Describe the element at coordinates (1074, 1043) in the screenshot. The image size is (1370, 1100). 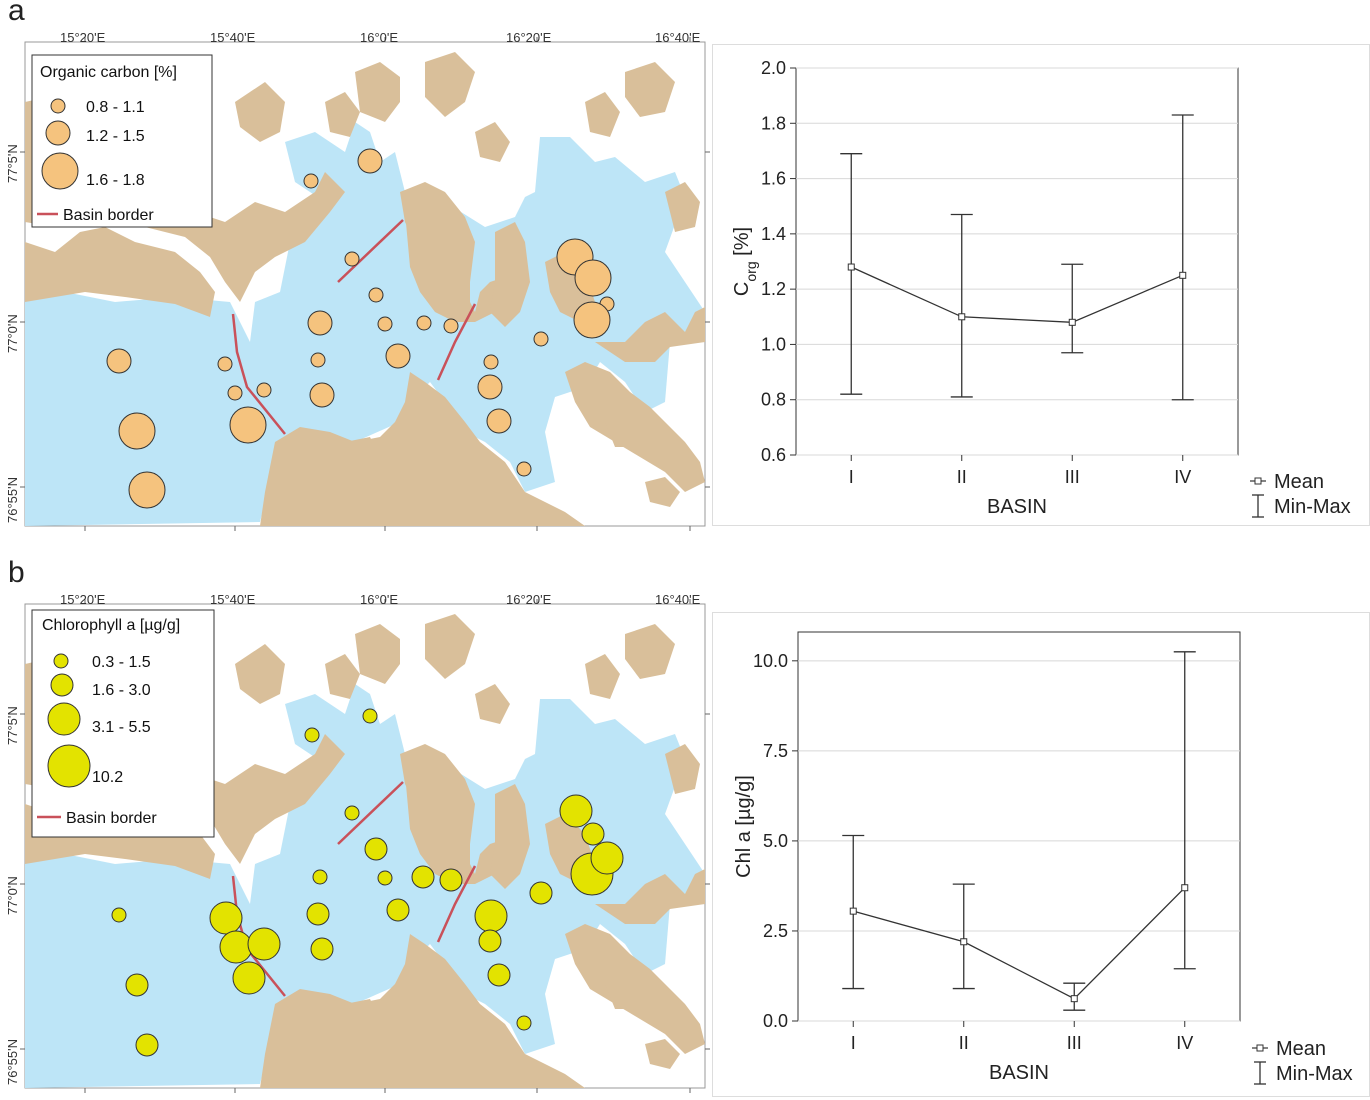
I see `x-tick-label: III` at that location.